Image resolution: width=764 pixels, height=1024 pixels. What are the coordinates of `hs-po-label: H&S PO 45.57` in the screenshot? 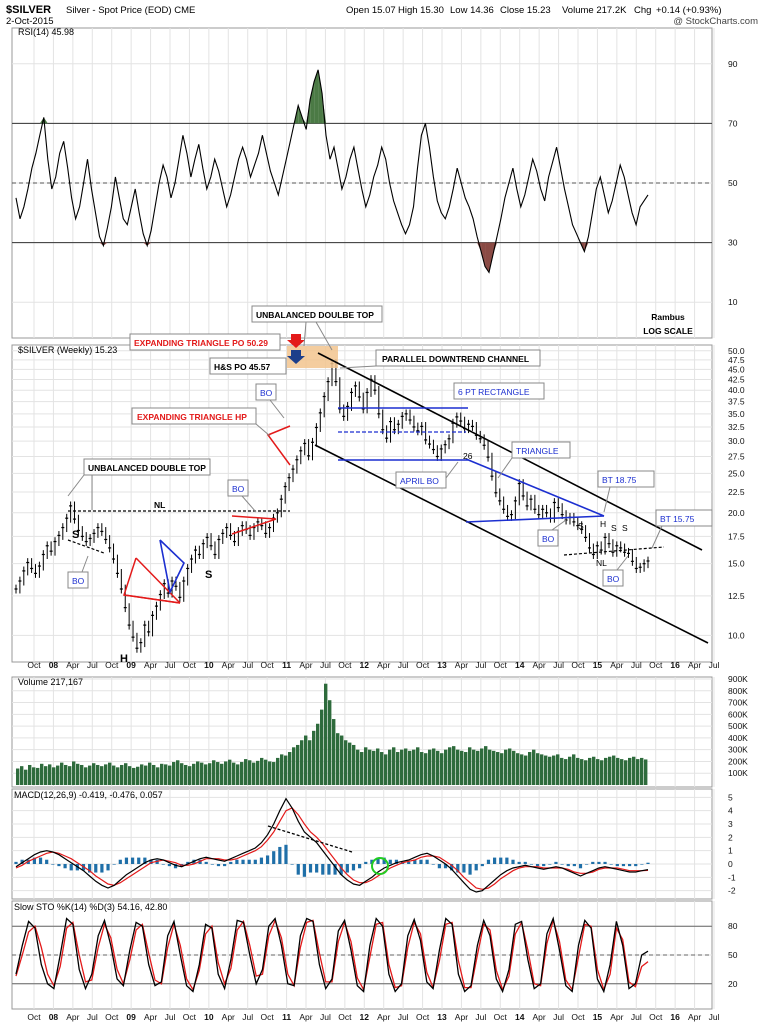 It's located at (242, 367).